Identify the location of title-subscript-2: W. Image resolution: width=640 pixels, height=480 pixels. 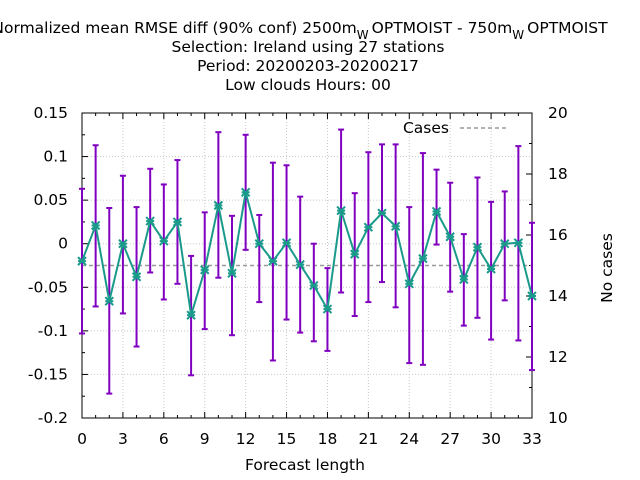
(518, 35).